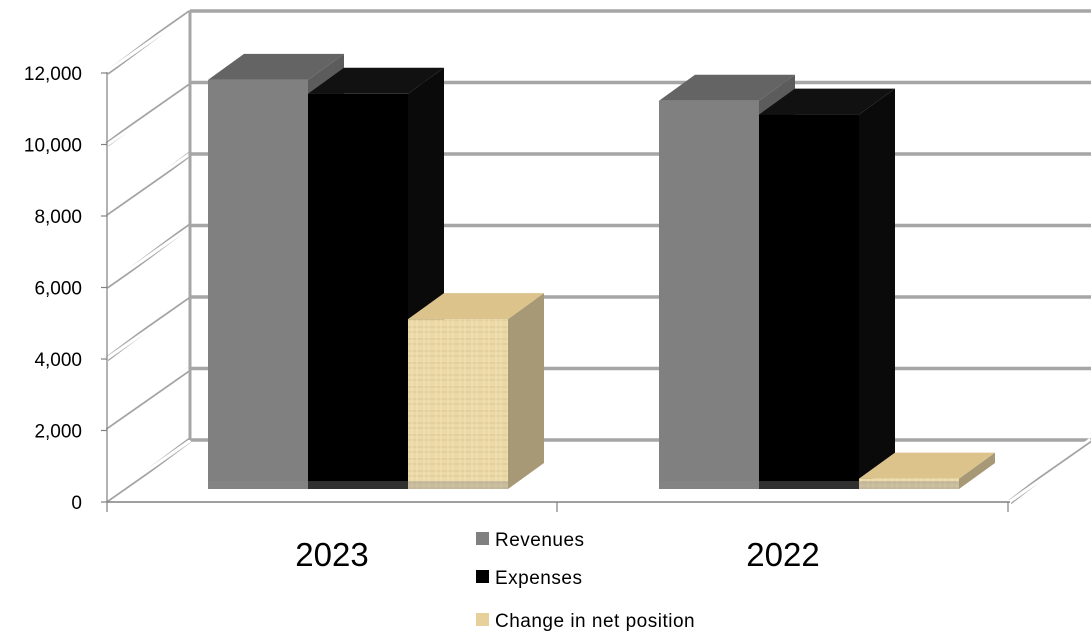  What do you see at coordinates (538, 578) in the screenshot?
I see `legend-label: Expenses` at bounding box center [538, 578].